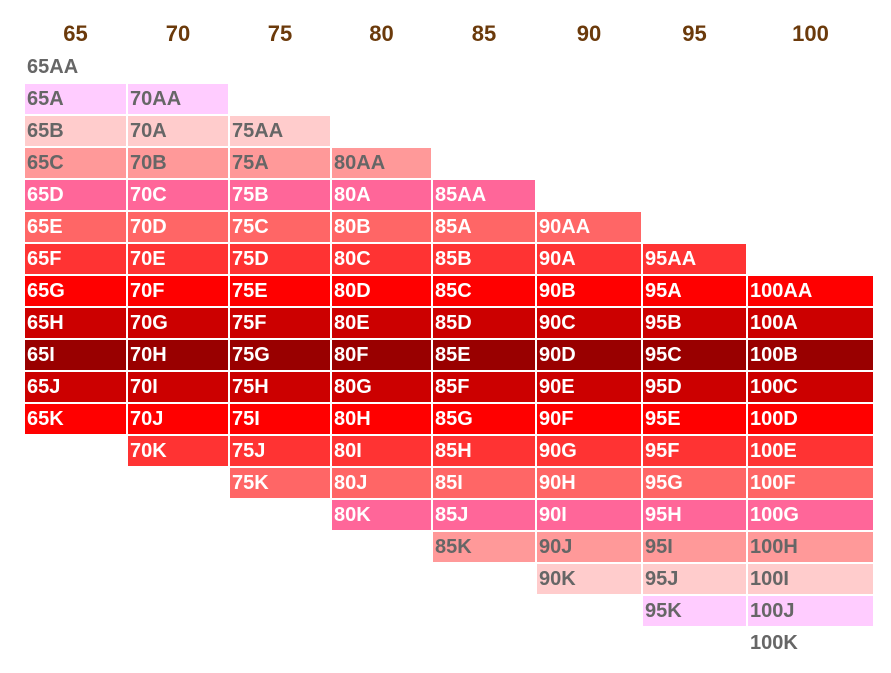 The height and width of the screenshot is (673, 891). I want to click on size-cell: 80I, so click(381, 451).